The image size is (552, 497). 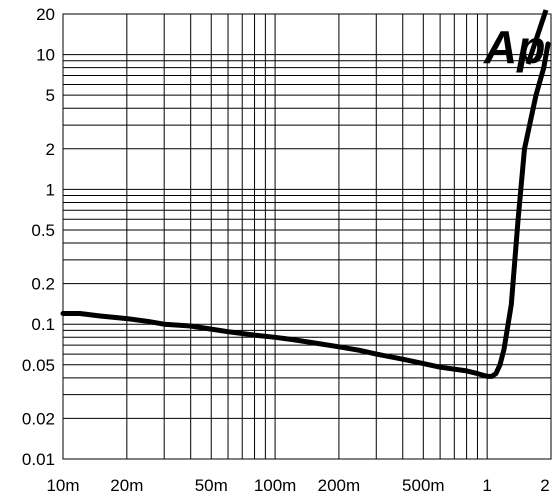 What do you see at coordinates (38, 365) in the screenshot?
I see `y-tick-label: 0.05` at bounding box center [38, 365].